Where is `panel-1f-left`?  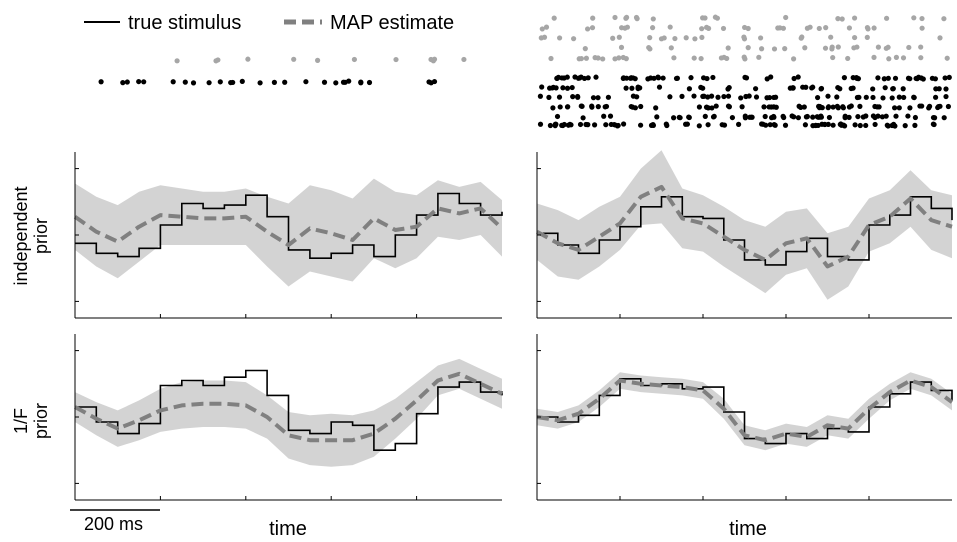 panel-1f-left is located at coordinates (288, 417).